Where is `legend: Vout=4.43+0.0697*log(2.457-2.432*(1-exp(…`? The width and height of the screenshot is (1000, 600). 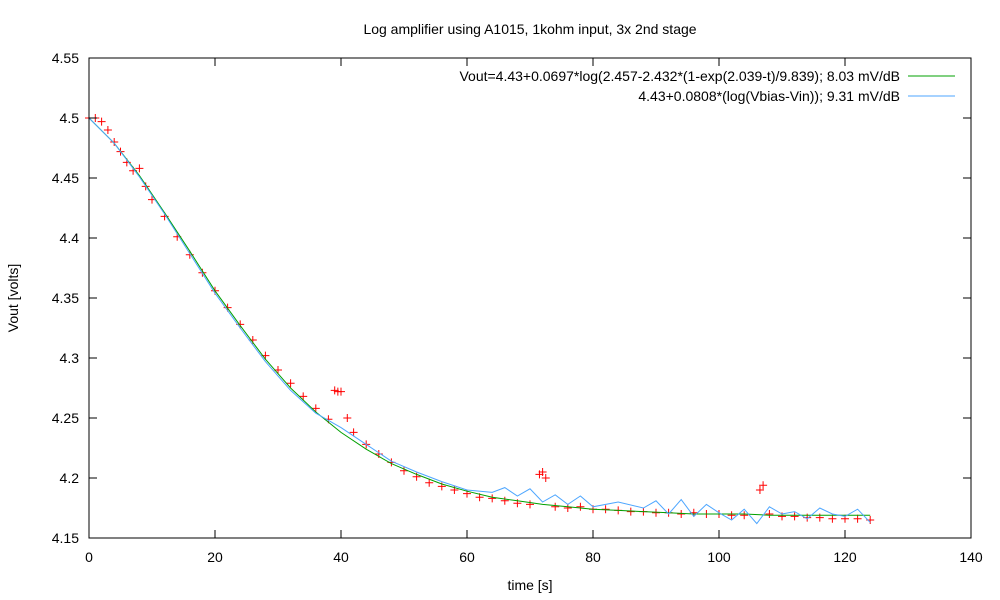 legend: Vout=4.43+0.0697*log(2.457-2.432*(1-exp(… is located at coordinates (707, 86).